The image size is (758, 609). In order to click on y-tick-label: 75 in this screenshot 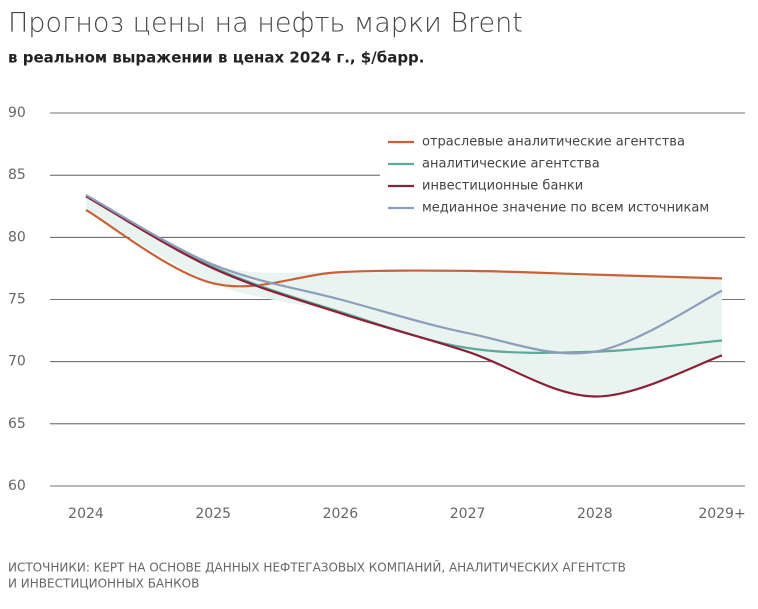, I will do `click(17, 300)`.